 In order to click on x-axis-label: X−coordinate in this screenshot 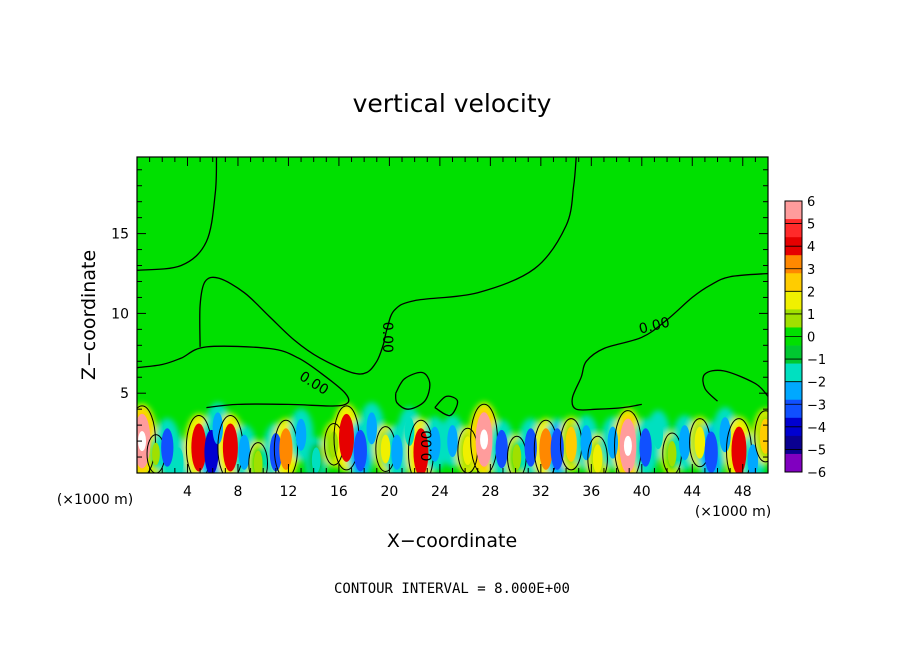, I will do `click(452, 541)`.